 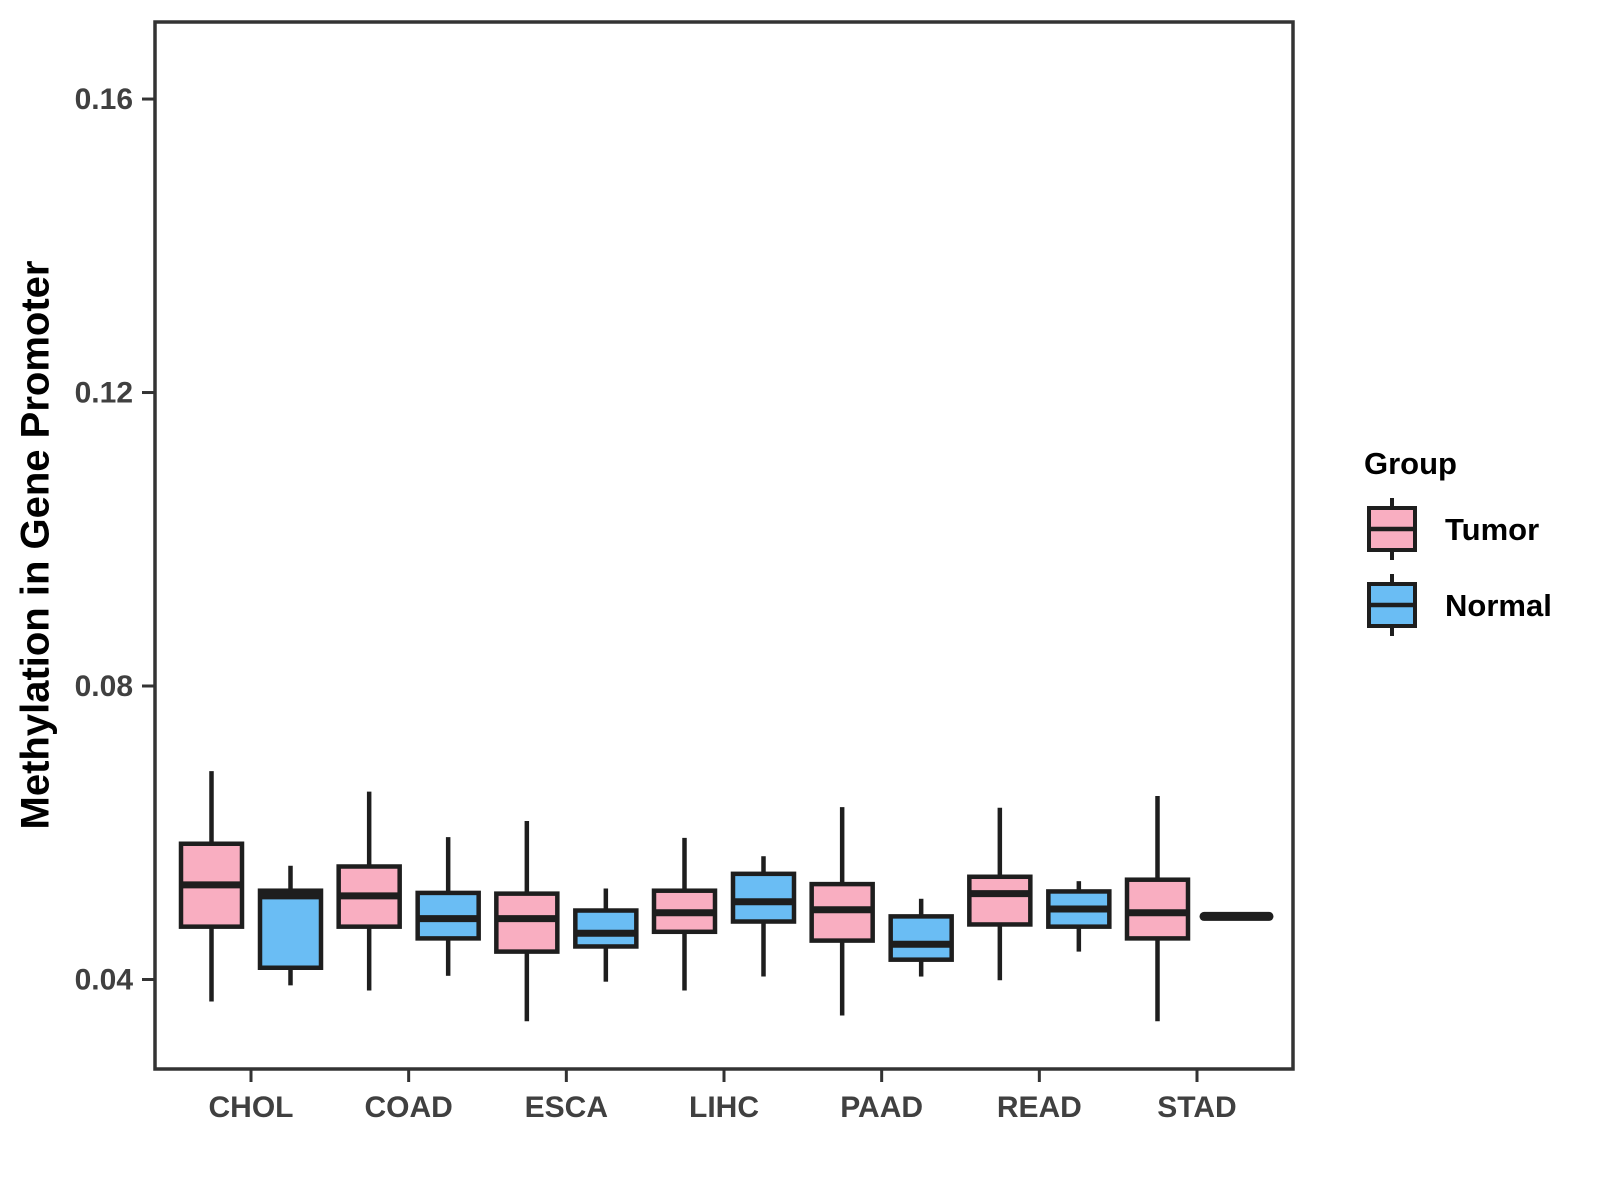 What do you see at coordinates (369, 891) in the screenshot?
I see `box-coad-tumor` at bounding box center [369, 891].